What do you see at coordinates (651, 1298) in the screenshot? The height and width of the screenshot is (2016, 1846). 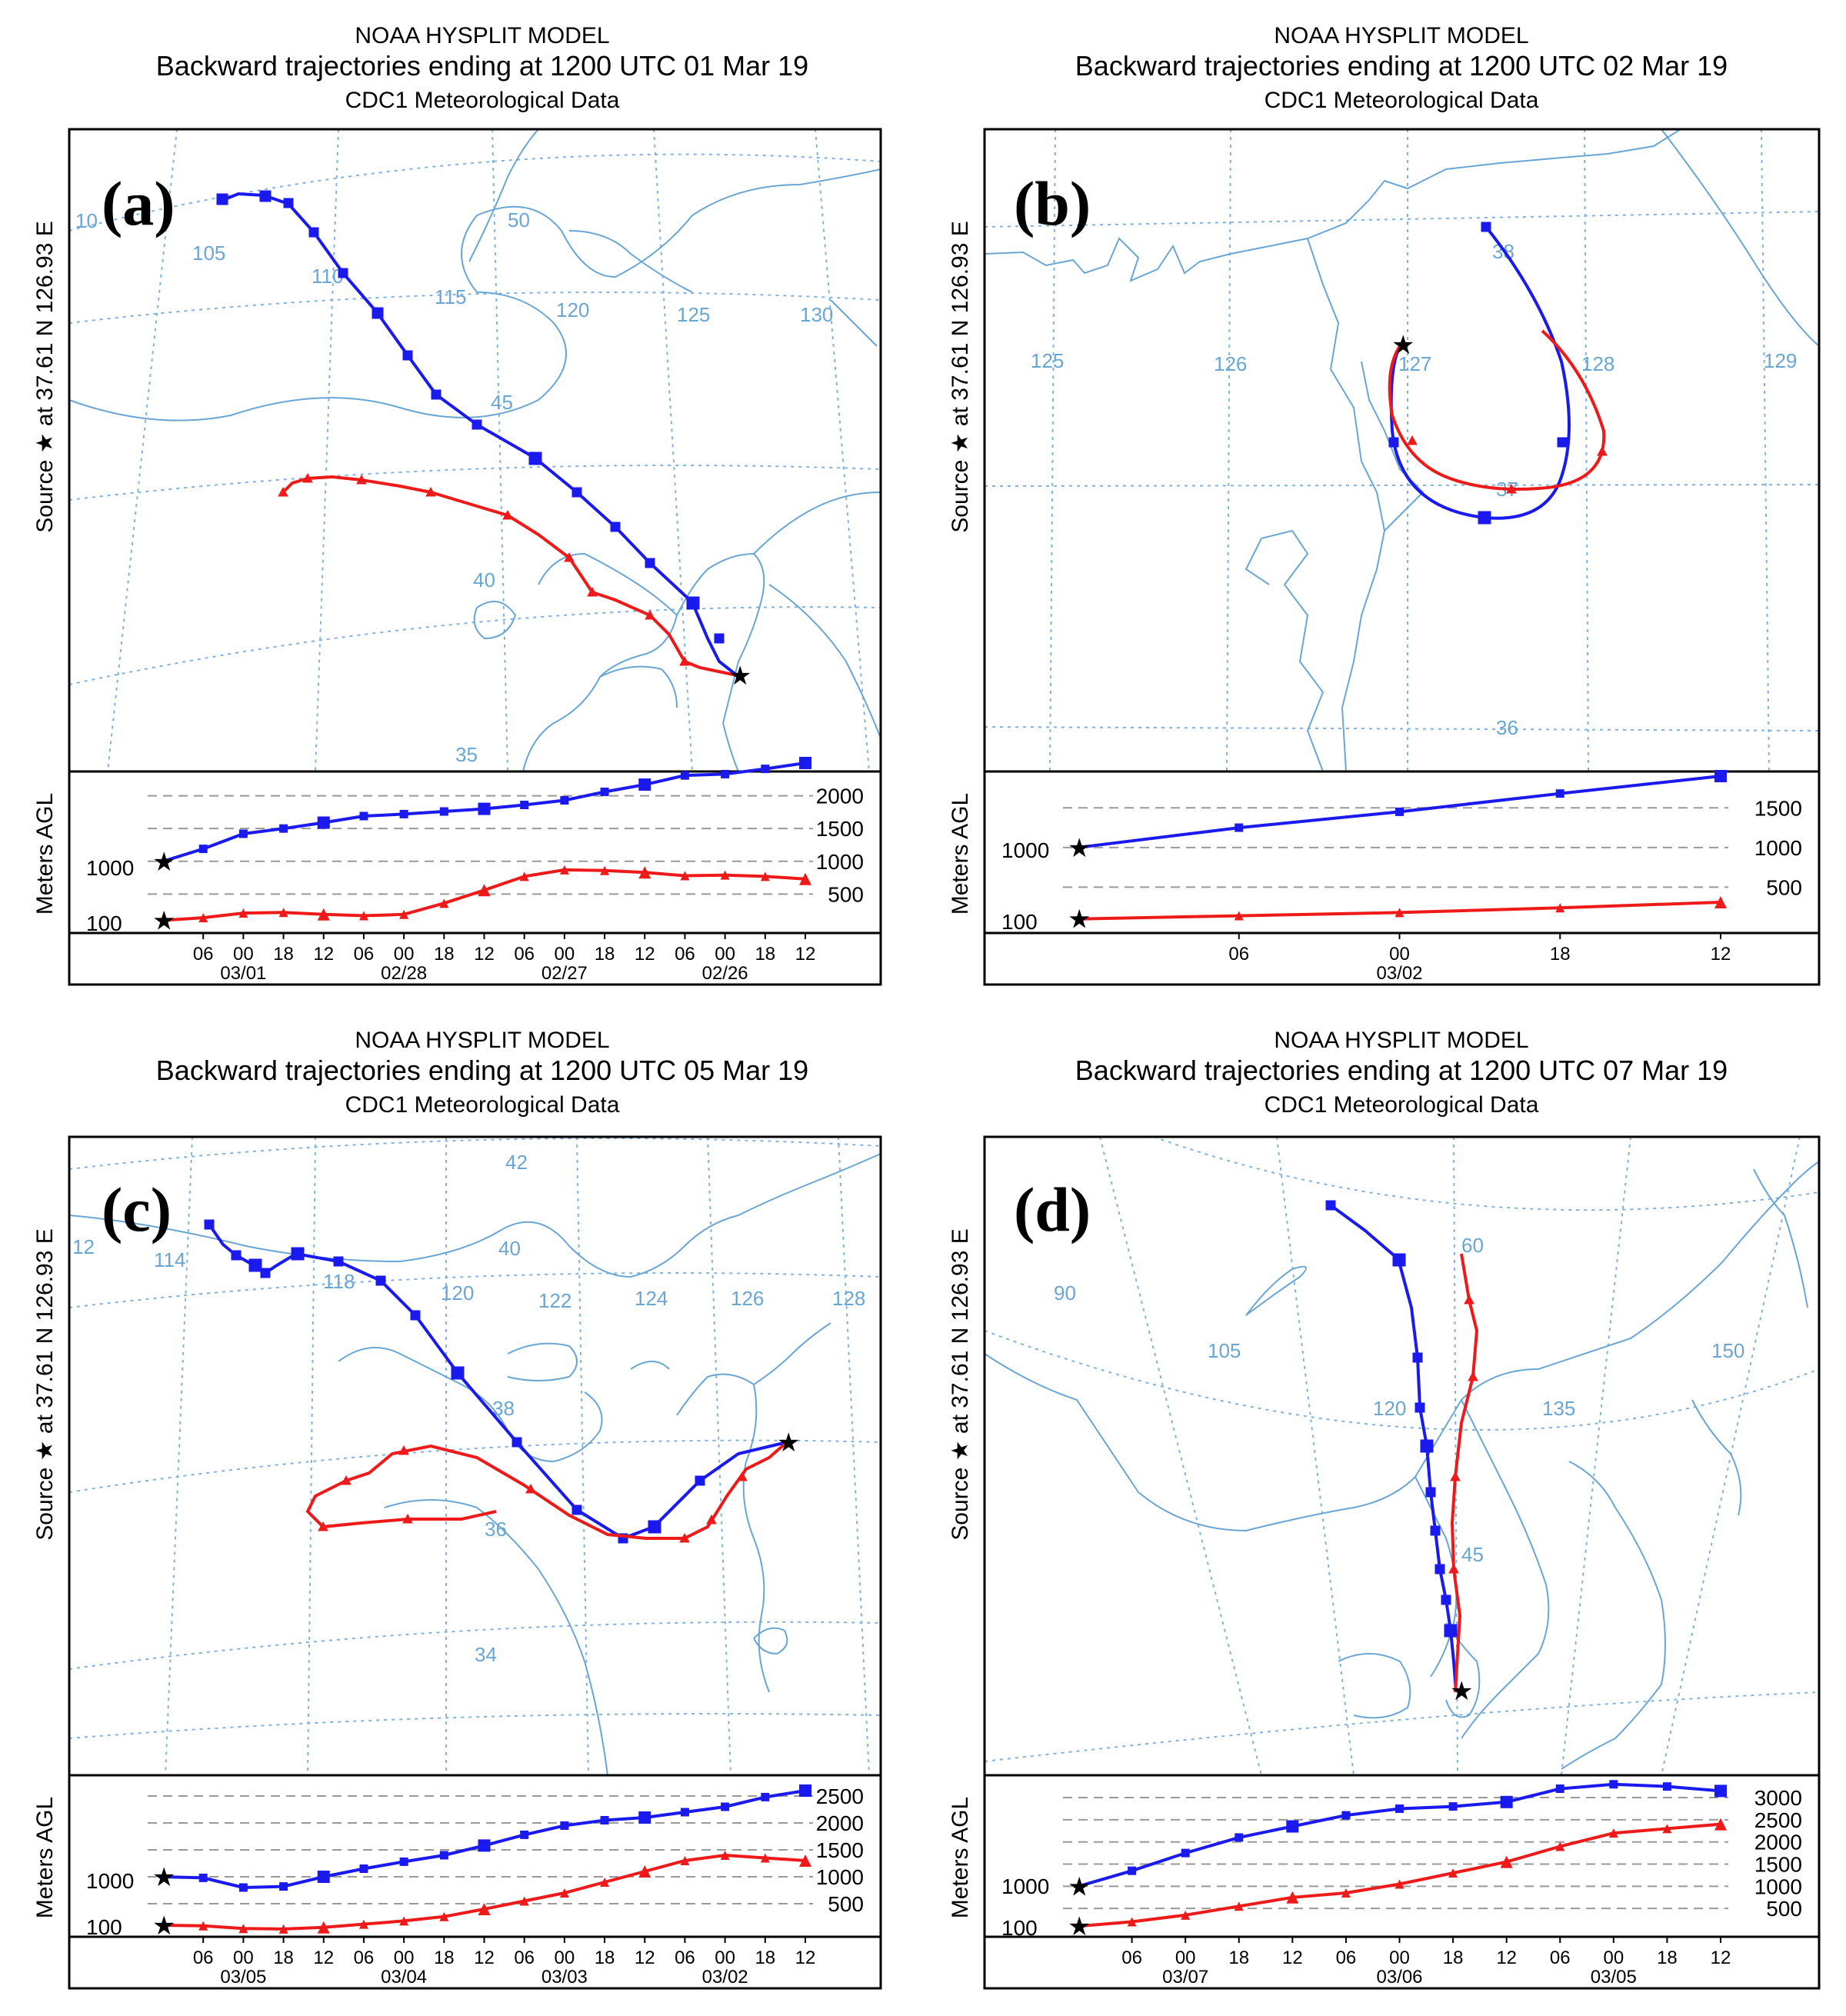 I see `panel-c-map-label: 124` at bounding box center [651, 1298].